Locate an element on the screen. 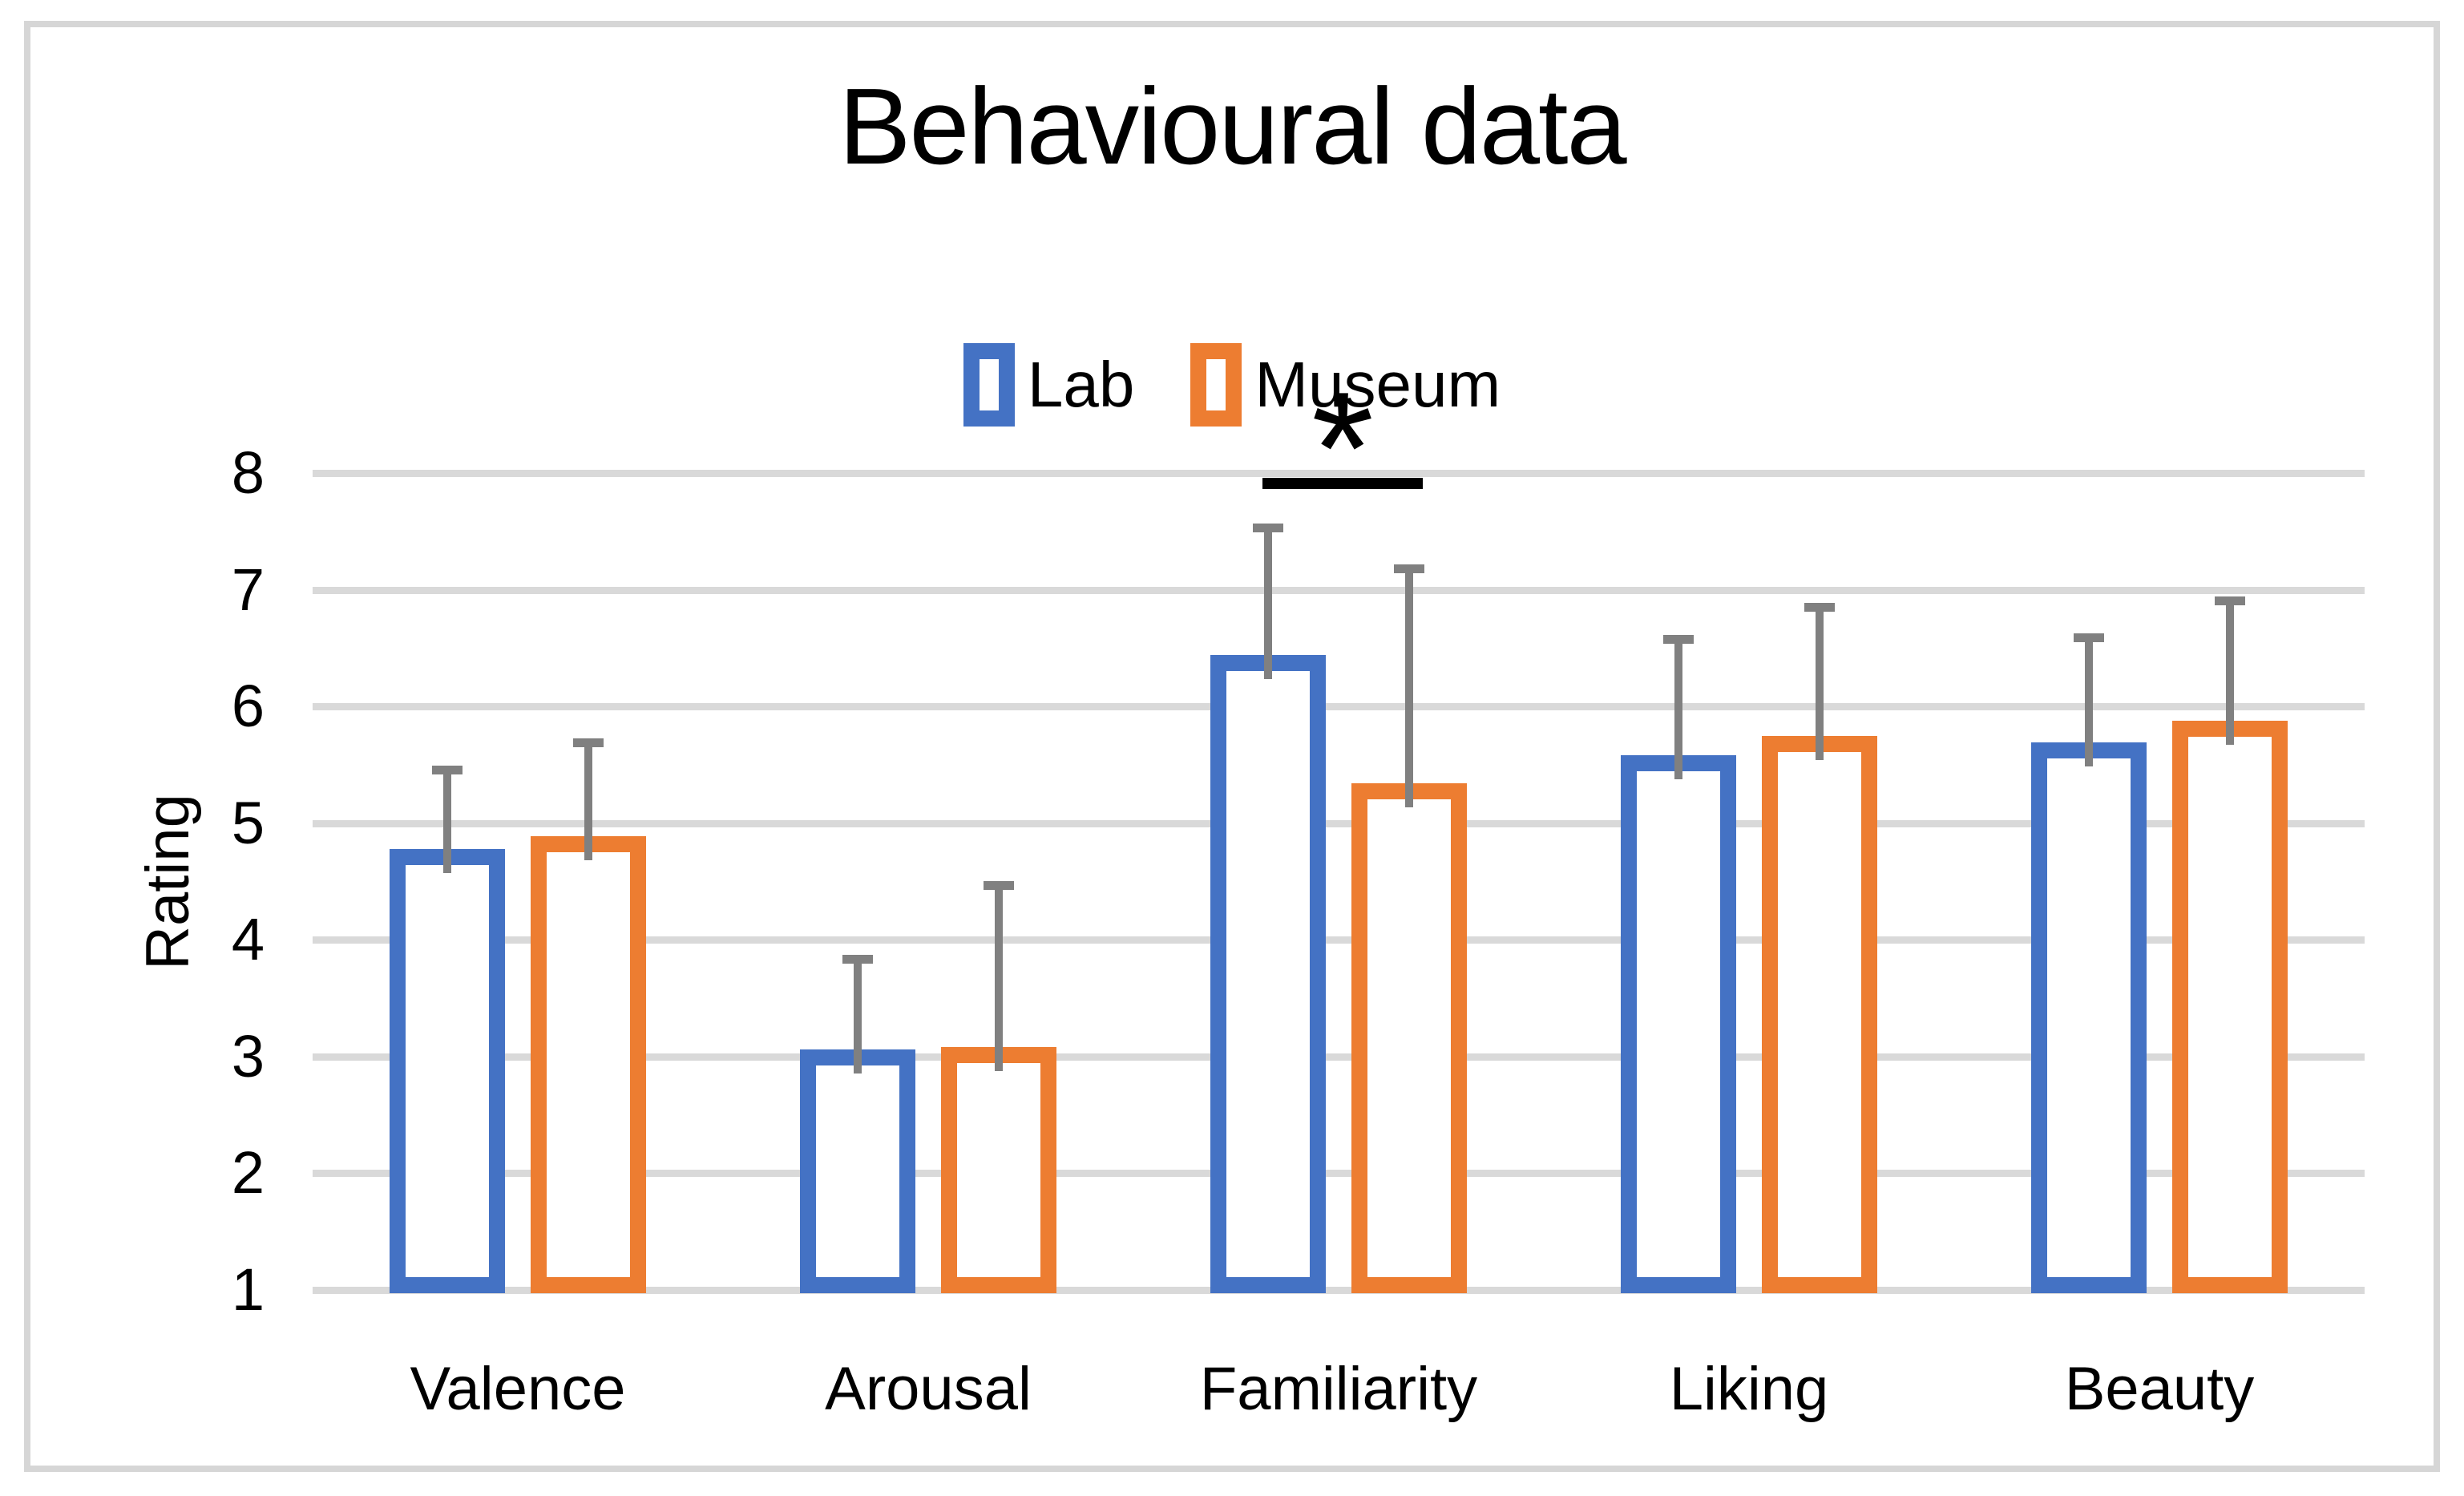  category-label-arousal: Arousal is located at coordinates (928, 1389).